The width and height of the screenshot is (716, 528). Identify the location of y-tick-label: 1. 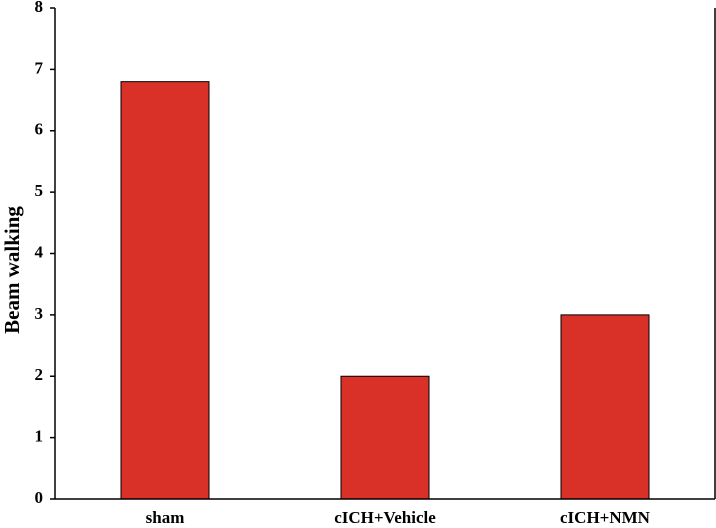
(39, 436).